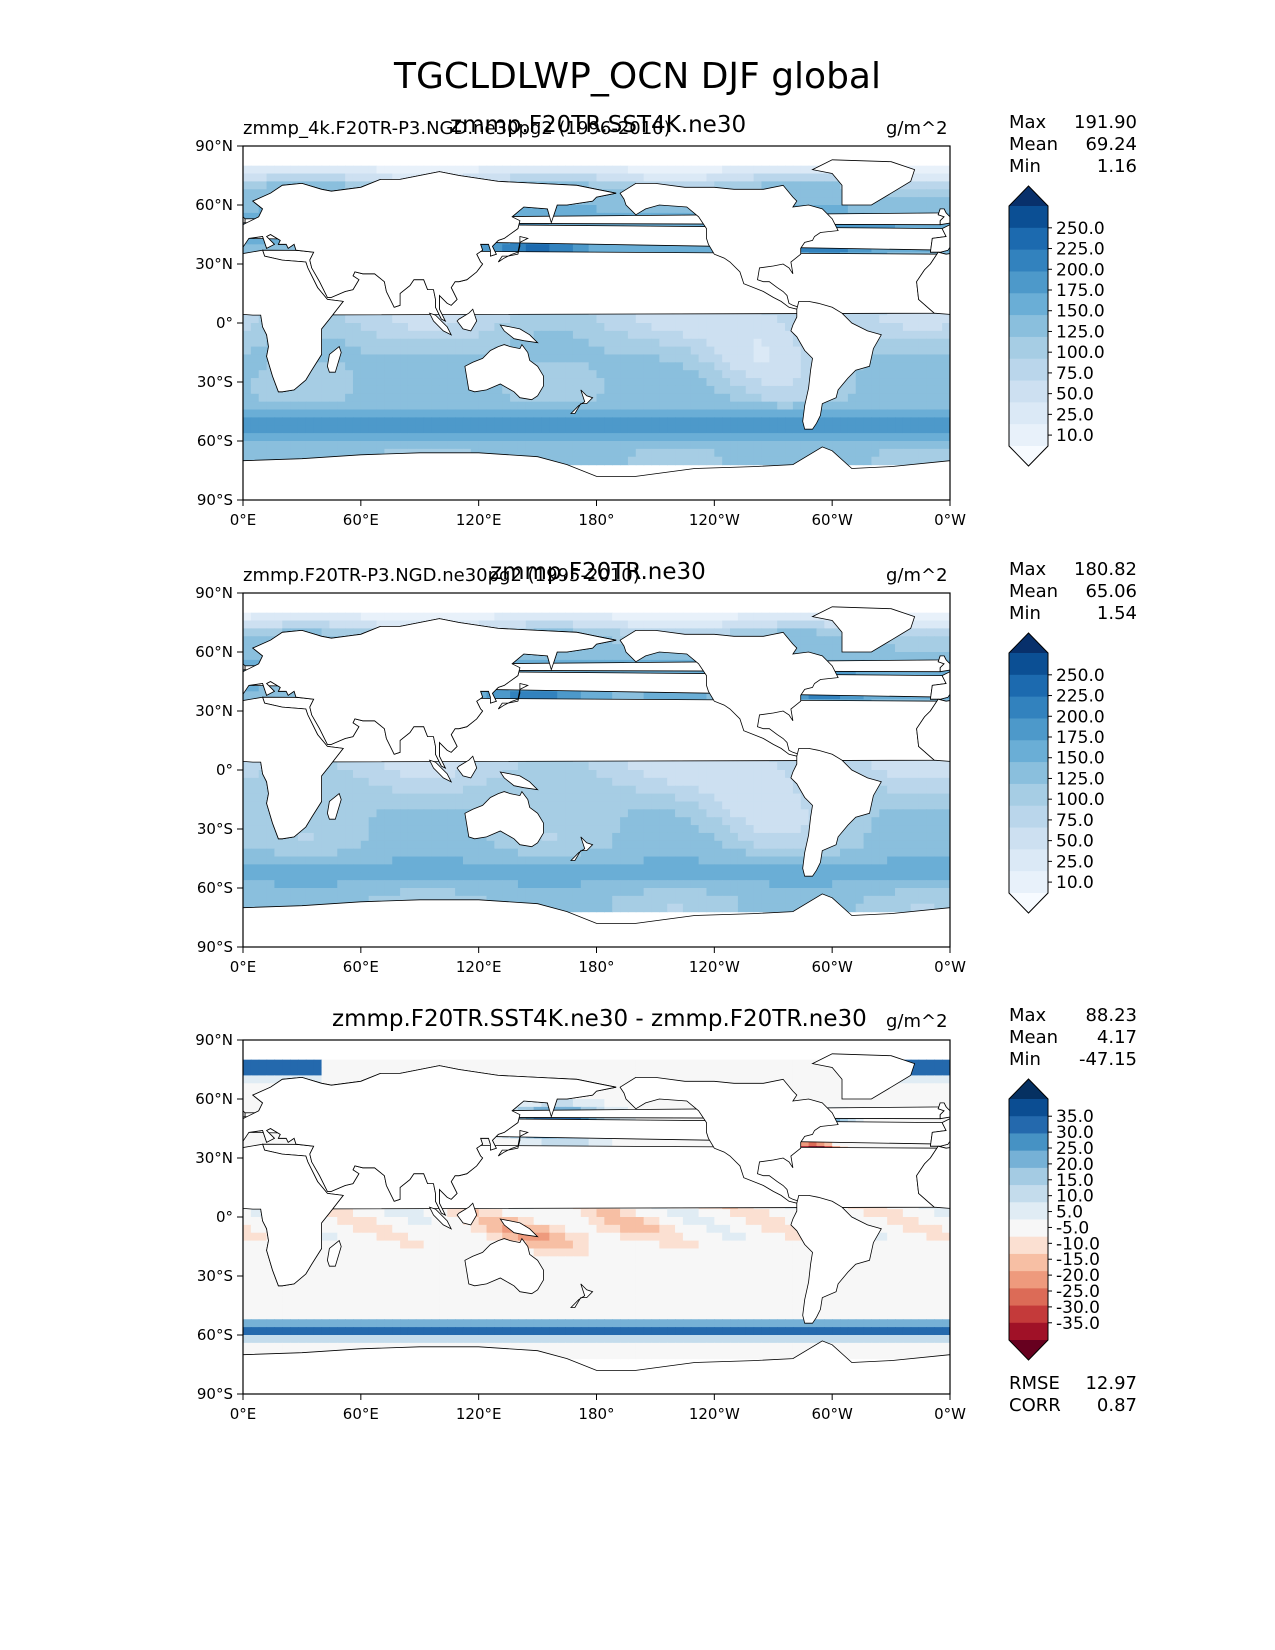 Image resolution: width=1275 pixels, height=1650 pixels. What do you see at coordinates (1028, 239) in the screenshot?
I see `colorbar-segment` at bounding box center [1028, 239].